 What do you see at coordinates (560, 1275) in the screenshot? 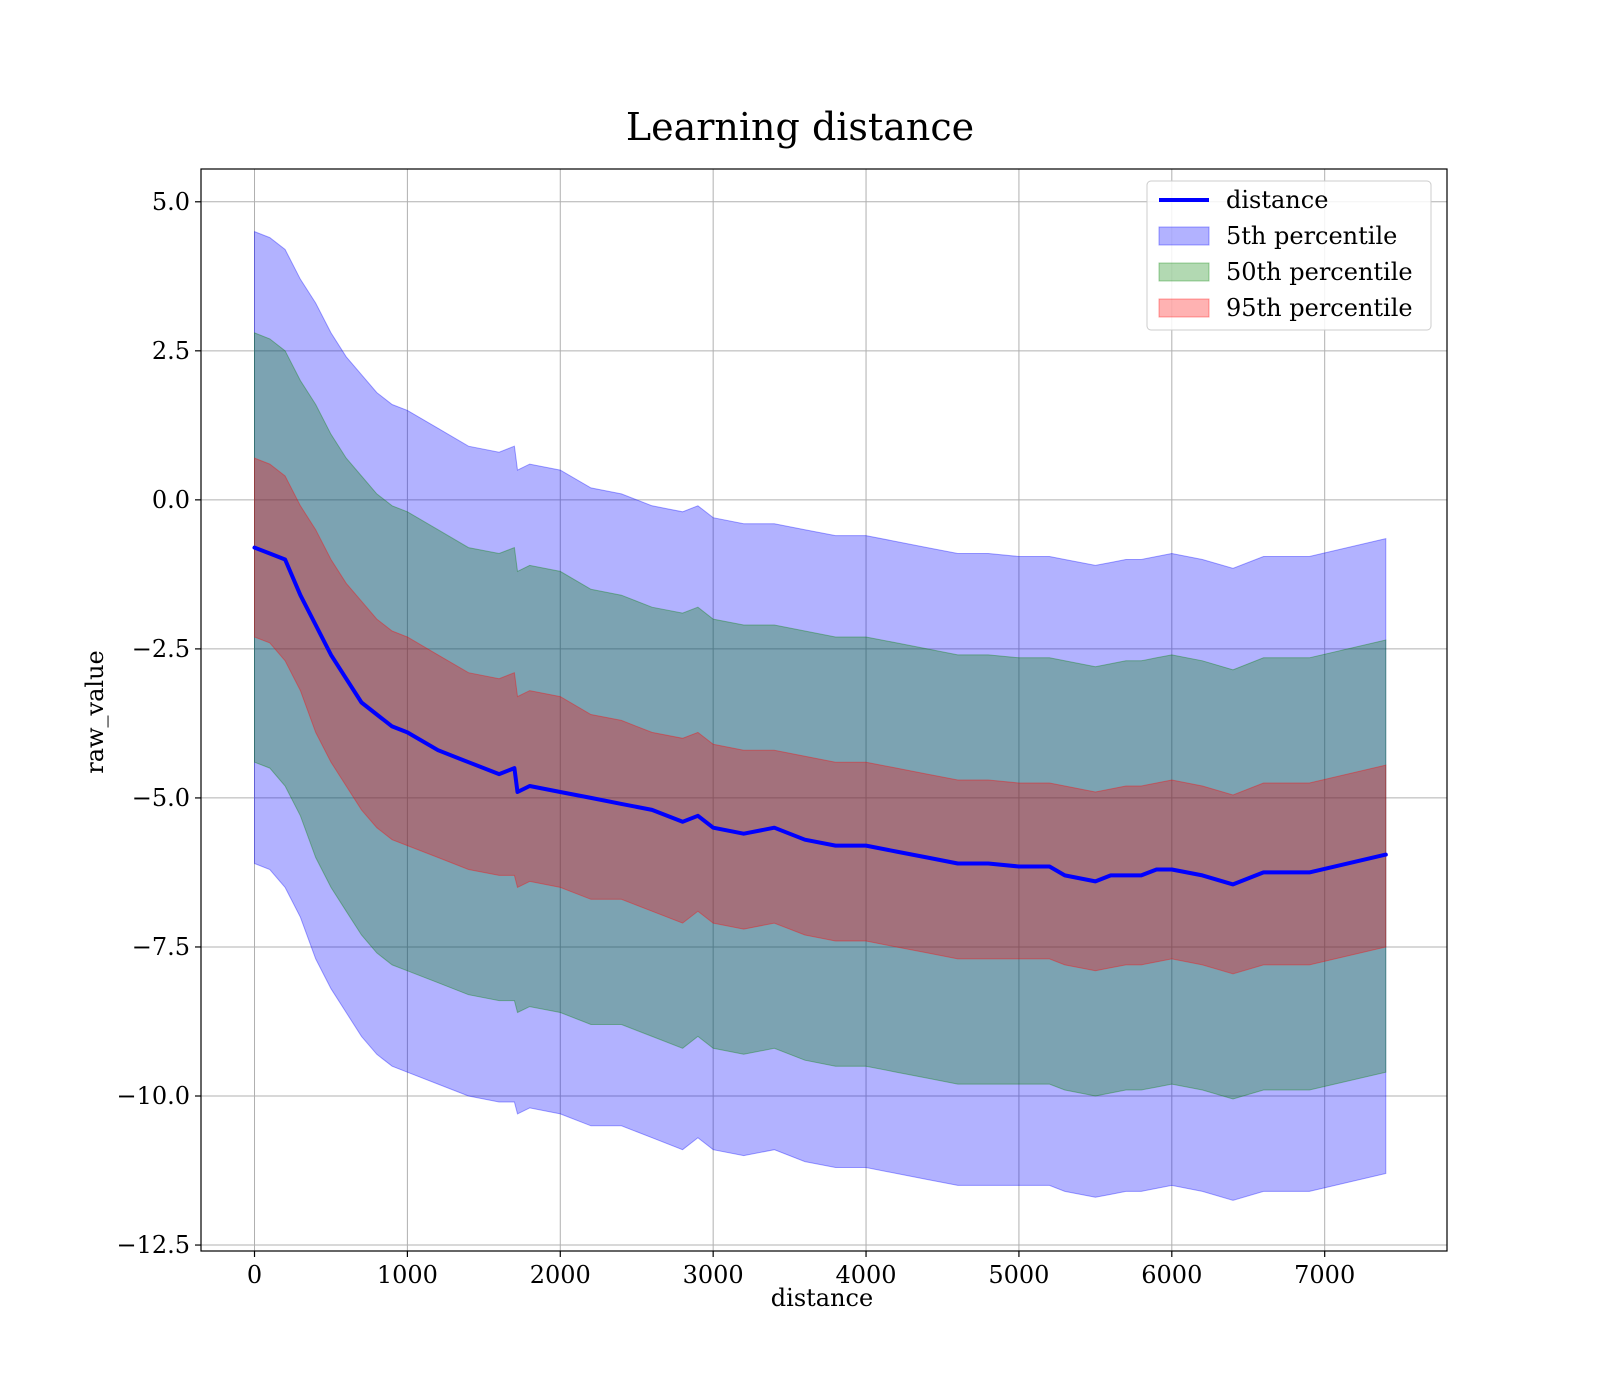
I see `x-tick-label: 2000` at bounding box center [560, 1275].